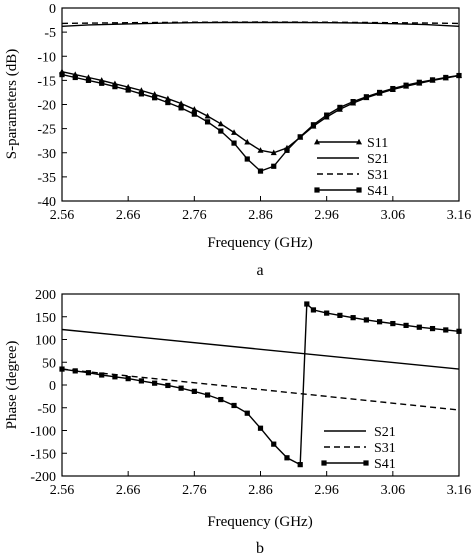 This screenshot has width=474, height=556. Describe the element at coordinates (46, 178) in the screenshot. I see `panel-a-y-tick-label: -35` at that location.